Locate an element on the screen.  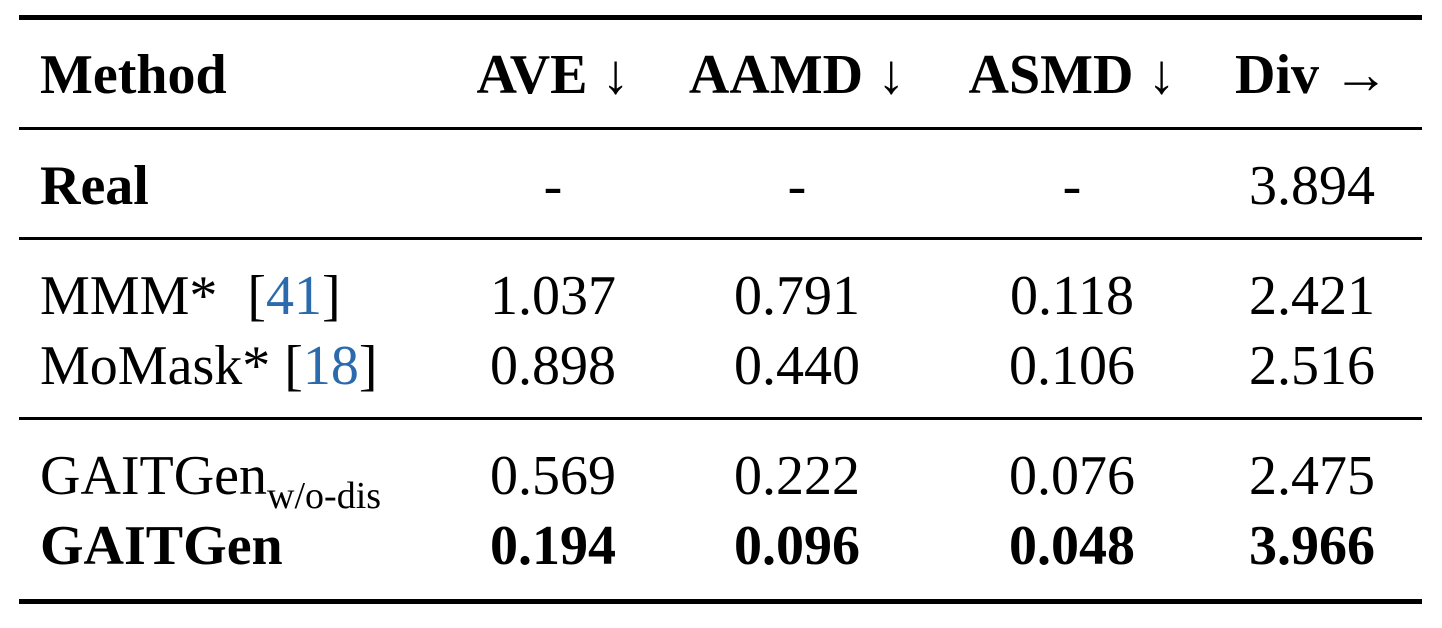
method-name: MMM* is located at coordinates (129, 296).